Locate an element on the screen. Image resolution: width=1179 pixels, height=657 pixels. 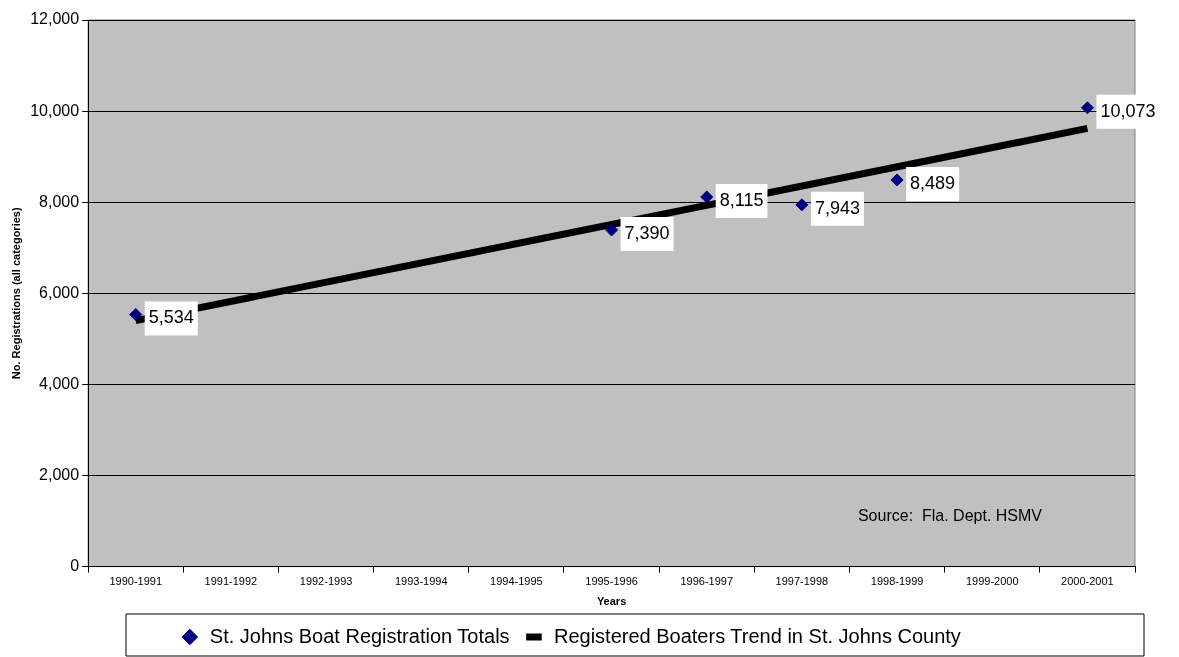
x-axis-title: Years is located at coordinates (611, 601).